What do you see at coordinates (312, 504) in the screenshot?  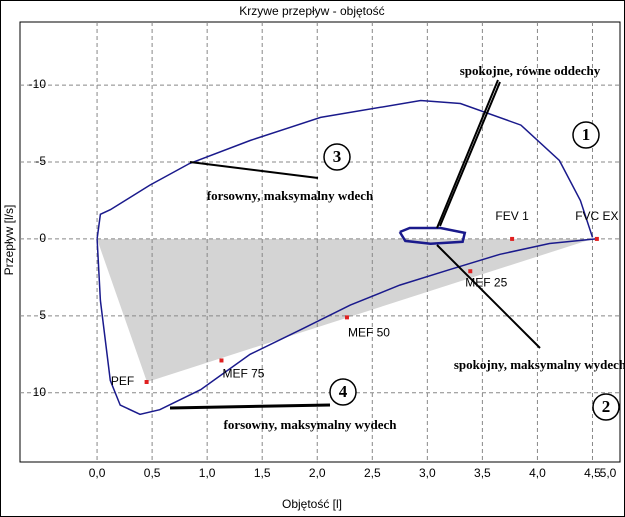 I see `x-axis-label: Objętość [l]` at bounding box center [312, 504].